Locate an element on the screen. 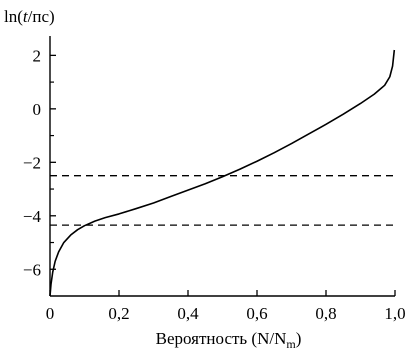 This screenshot has width=409, height=358. y-axis-label: ln(t/пс) is located at coordinates (29, 16).